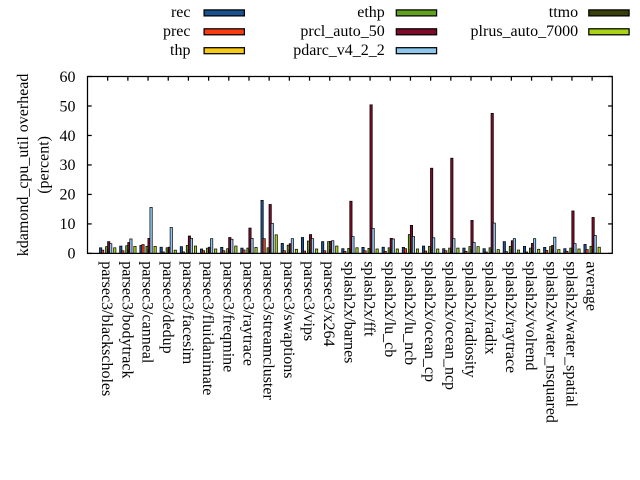  I want to click on svg-text: splash2x/radiosity, so click(470, 319).